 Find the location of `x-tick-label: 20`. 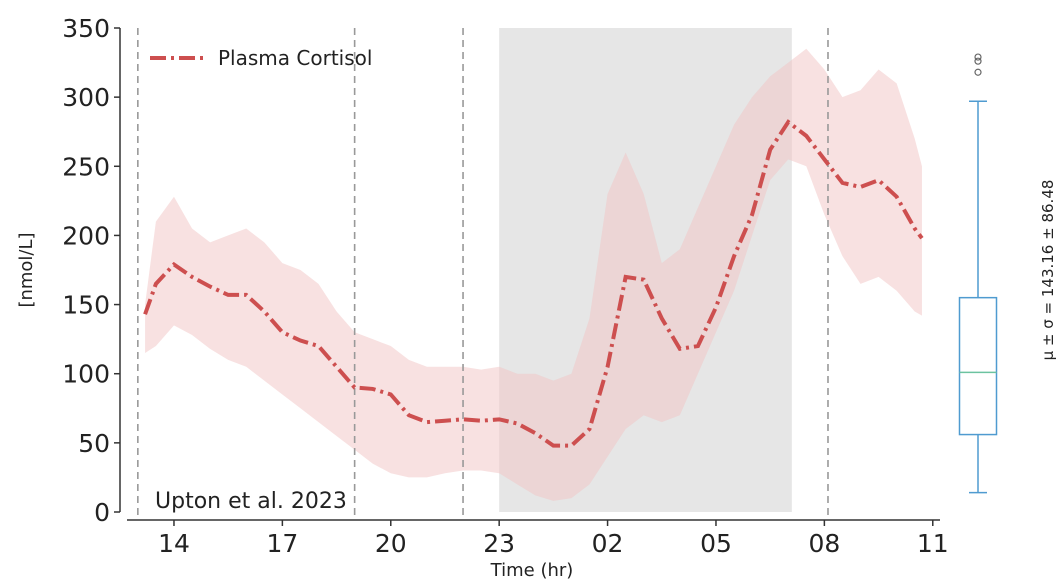

x-tick-label: 20 is located at coordinates (391, 543).